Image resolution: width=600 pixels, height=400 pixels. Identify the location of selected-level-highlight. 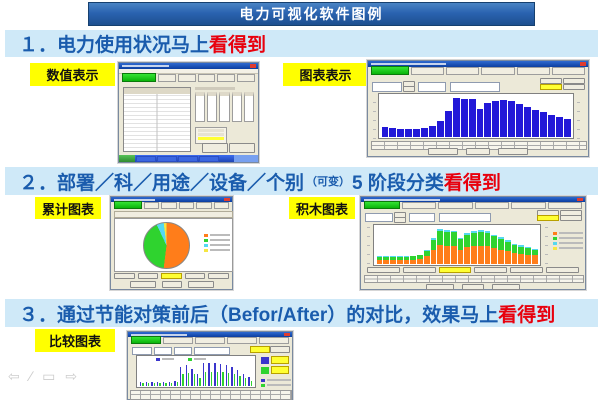
(171, 276).